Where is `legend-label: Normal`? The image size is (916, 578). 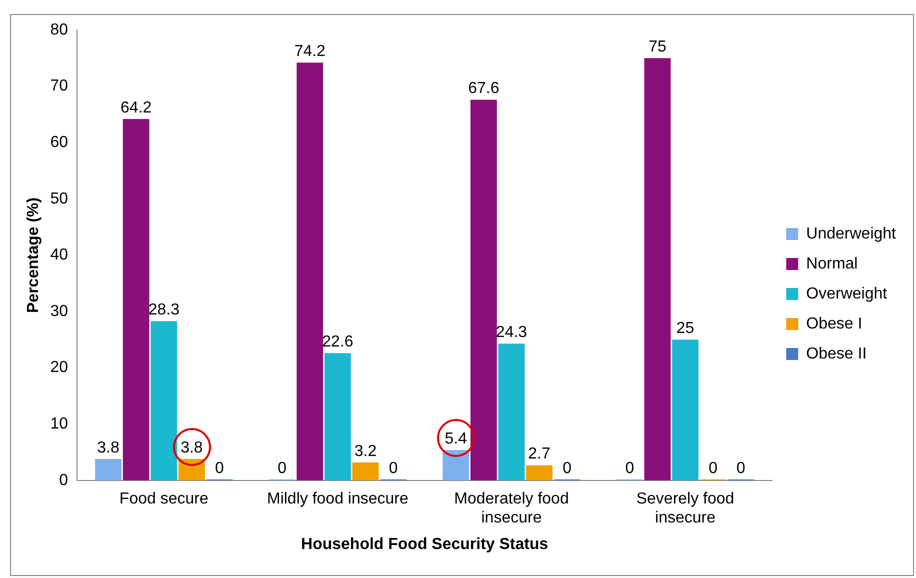 legend-label: Normal is located at coordinates (832, 263).